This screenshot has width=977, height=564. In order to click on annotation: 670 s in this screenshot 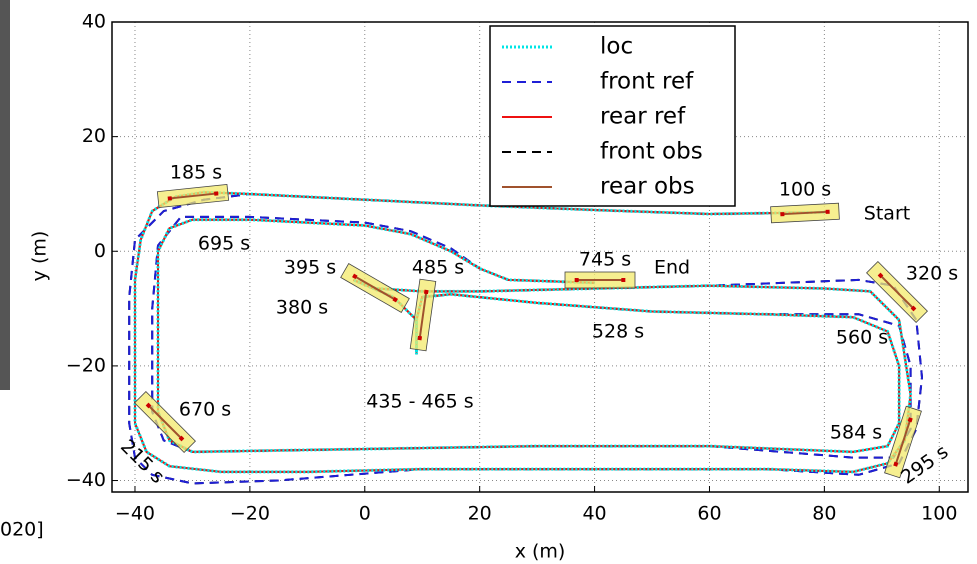, I will do `click(205, 410)`.